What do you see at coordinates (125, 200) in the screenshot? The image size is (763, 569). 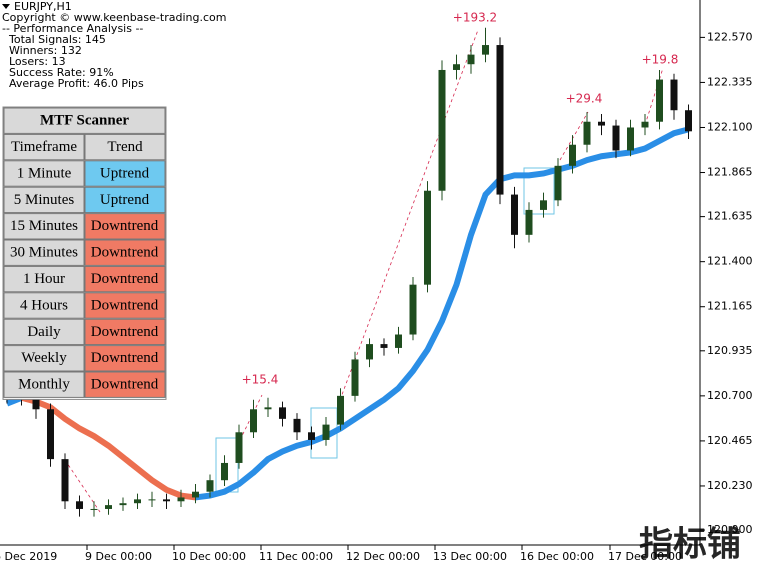 I see `trend: Uptrend` at bounding box center [125, 200].